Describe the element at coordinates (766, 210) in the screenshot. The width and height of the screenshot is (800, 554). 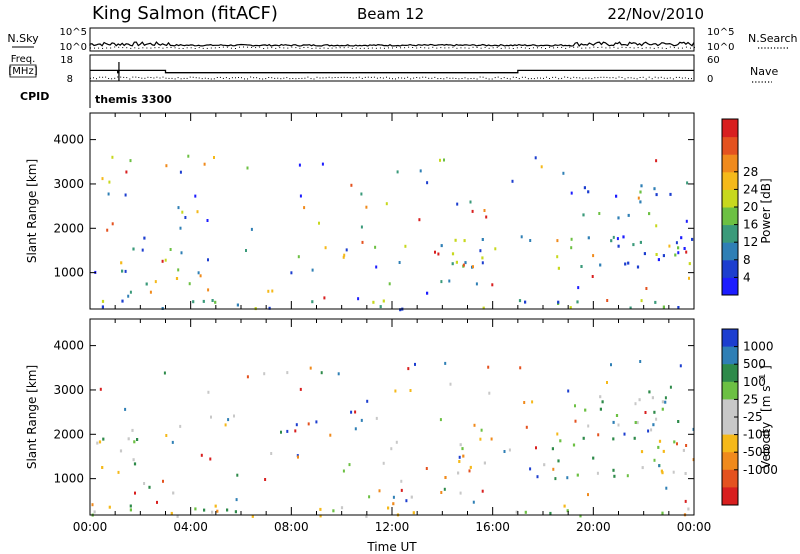
I see `power-colorbar-label: Power [dB]` at that location.